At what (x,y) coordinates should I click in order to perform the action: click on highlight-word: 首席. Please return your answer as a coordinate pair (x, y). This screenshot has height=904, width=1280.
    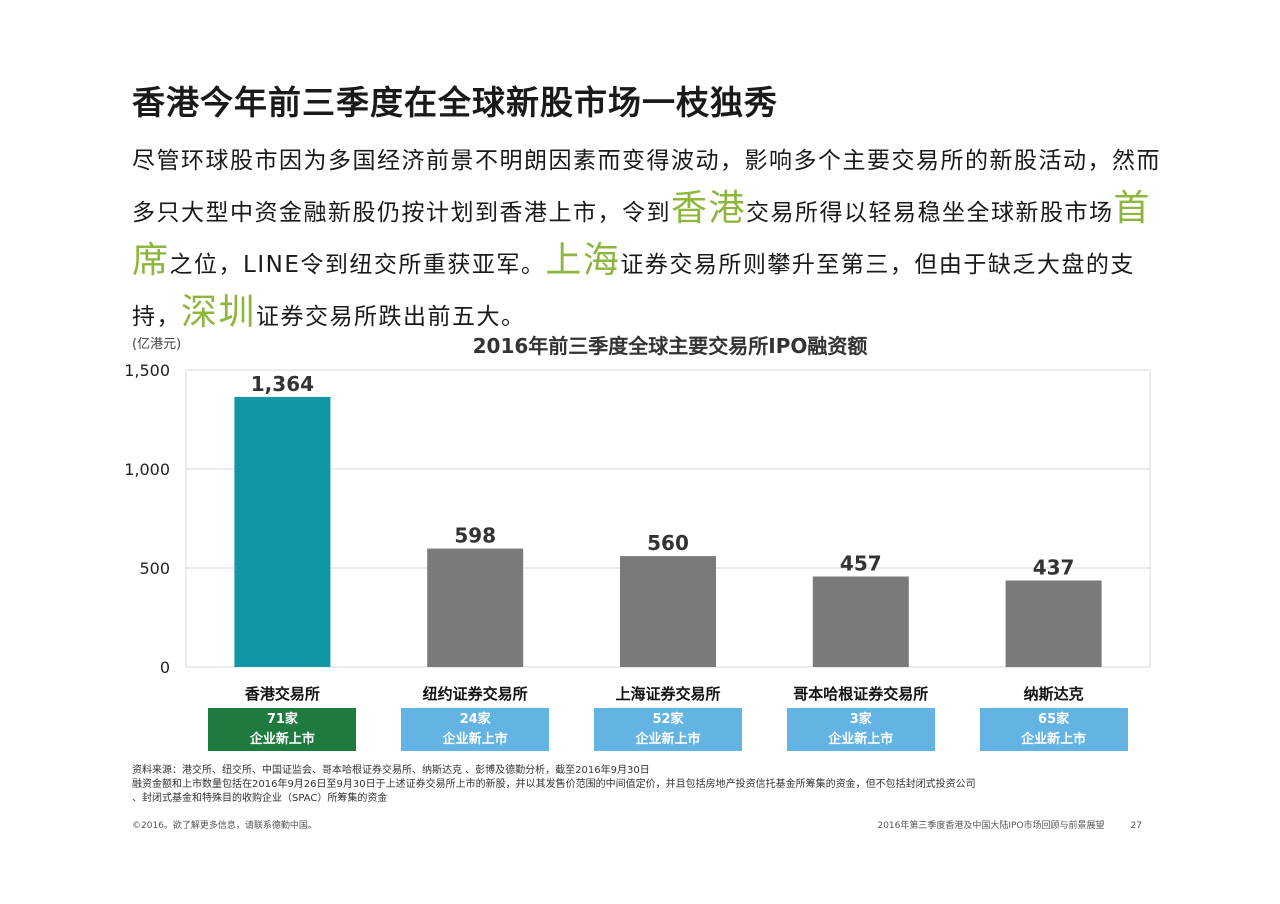
    Looking at the image, I should click on (642, 234).